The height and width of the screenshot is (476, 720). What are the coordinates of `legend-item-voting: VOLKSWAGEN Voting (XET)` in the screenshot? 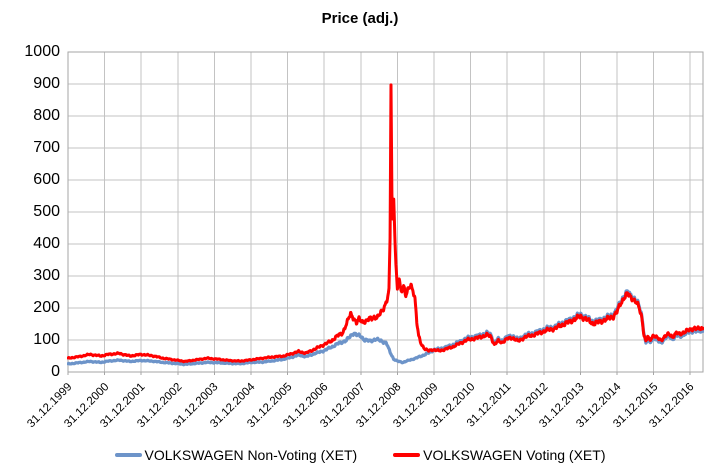 It's located at (499, 455).